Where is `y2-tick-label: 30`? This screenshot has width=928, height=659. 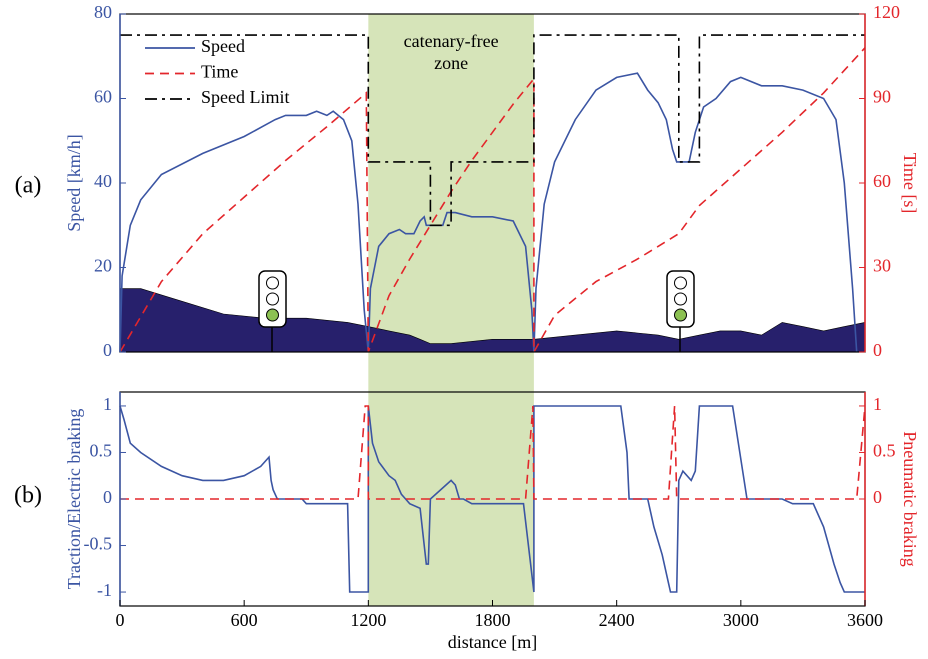
y2-tick-label: 30 is located at coordinates (882, 266).